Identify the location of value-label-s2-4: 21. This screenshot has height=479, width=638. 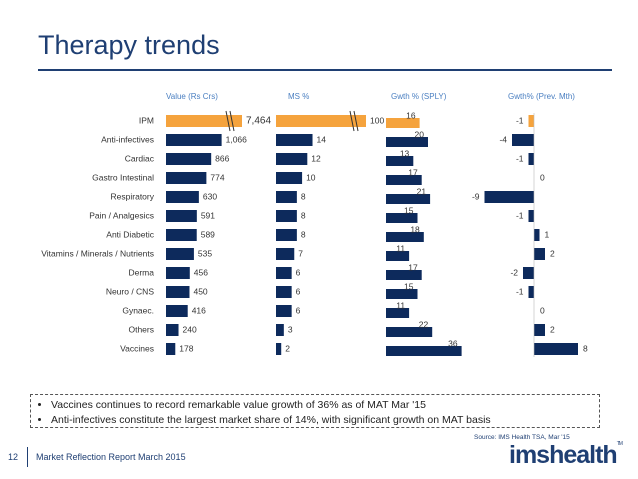
(422, 191).